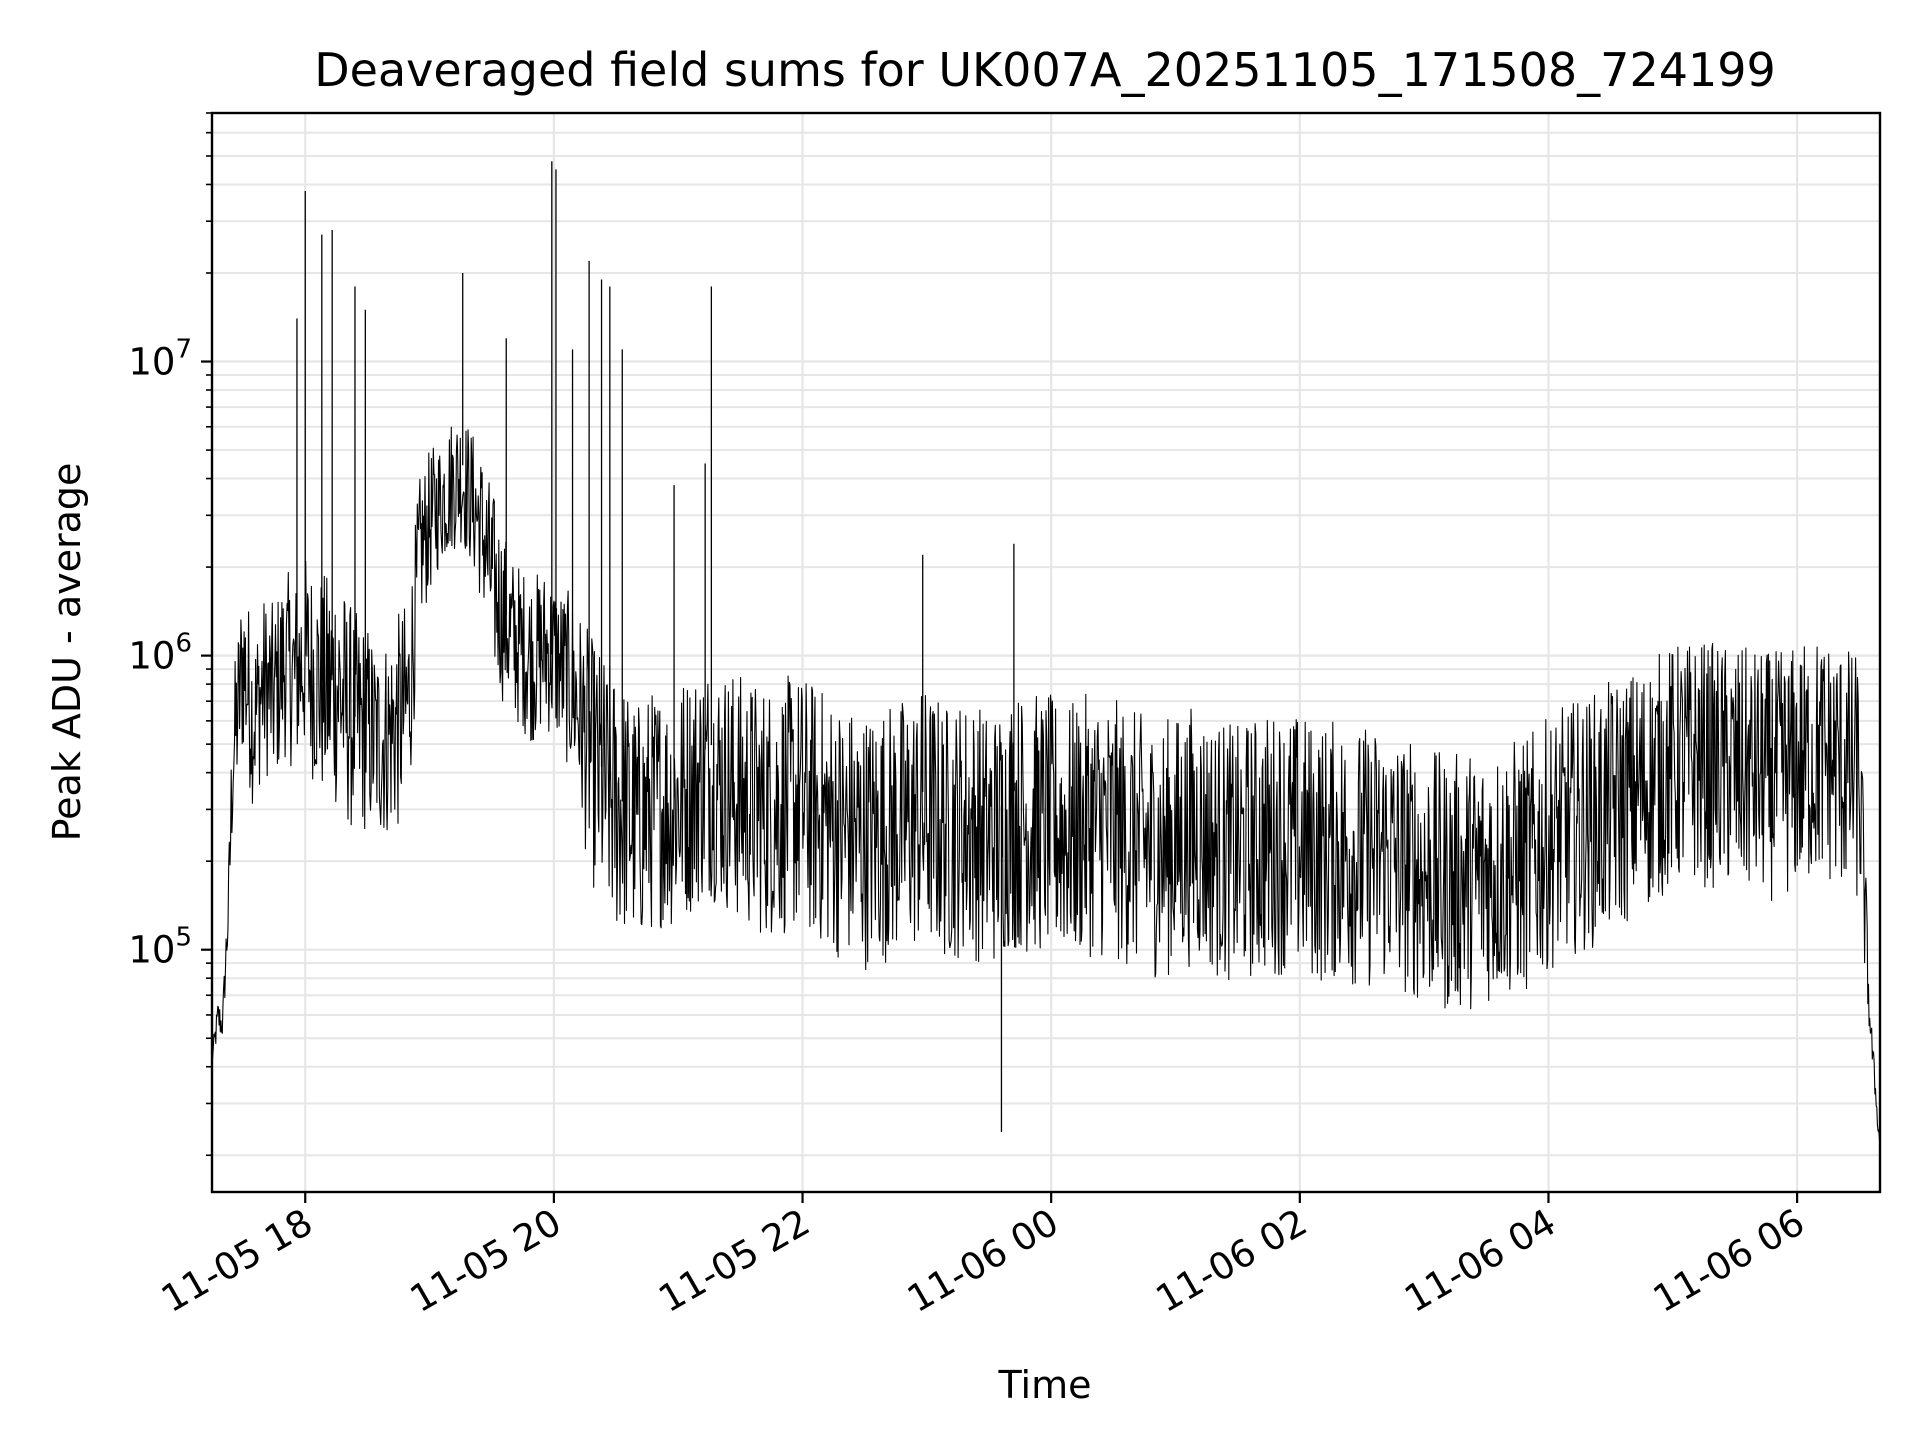 The image size is (1920, 1440). I want to click on y-tick-label: 10⁶, so click(160, 653).